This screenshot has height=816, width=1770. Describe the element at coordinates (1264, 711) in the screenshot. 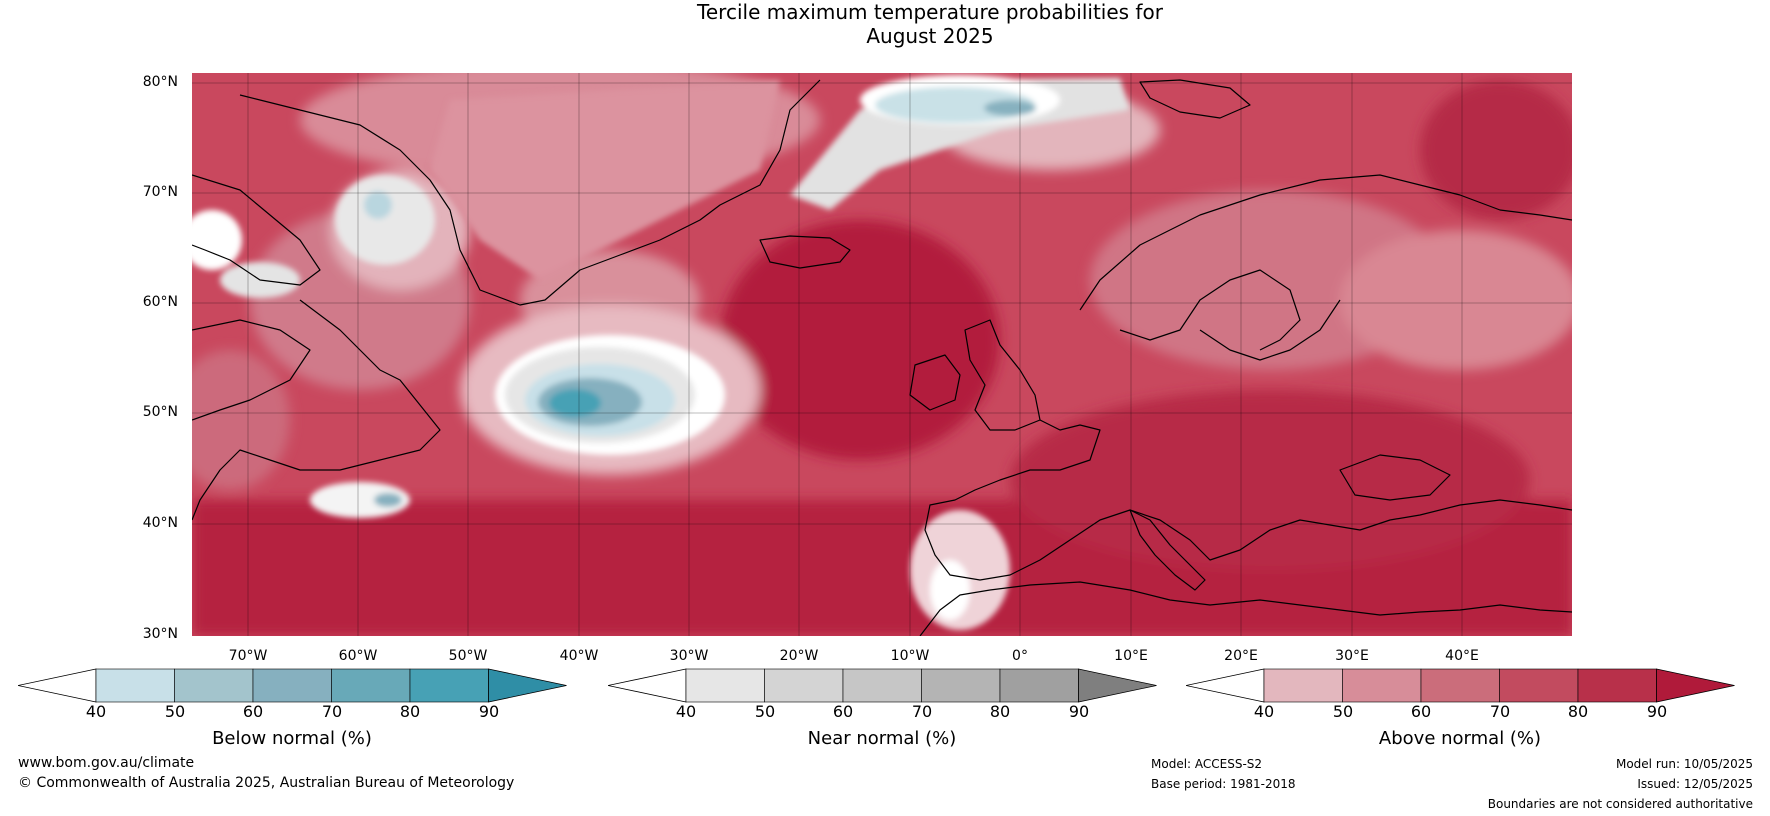

I see `tick-above-40: 40` at that location.